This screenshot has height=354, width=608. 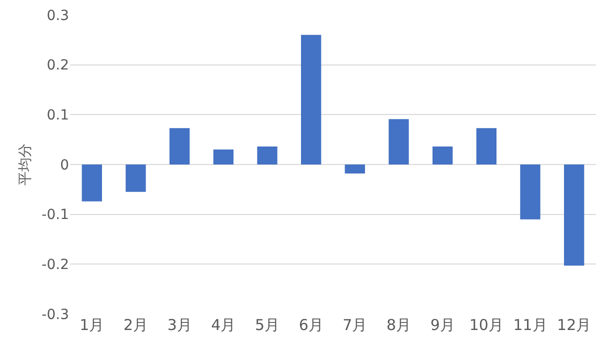 What do you see at coordinates (355, 325) in the screenshot?
I see `x-tick-label: 7月` at bounding box center [355, 325].